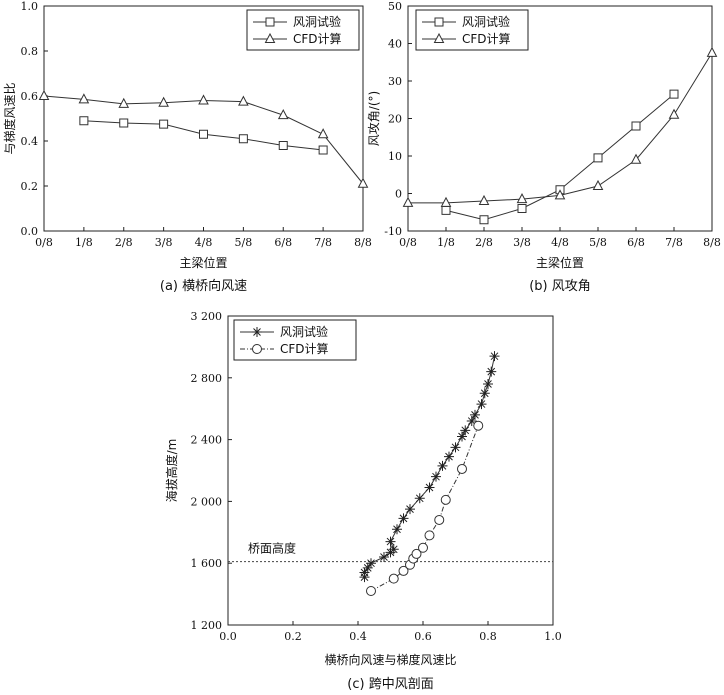 The width and height of the screenshot is (724, 695). What do you see at coordinates (203, 262) in the screenshot?
I see `x-axis-label: 主梁位置` at bounding box center [203, 262].